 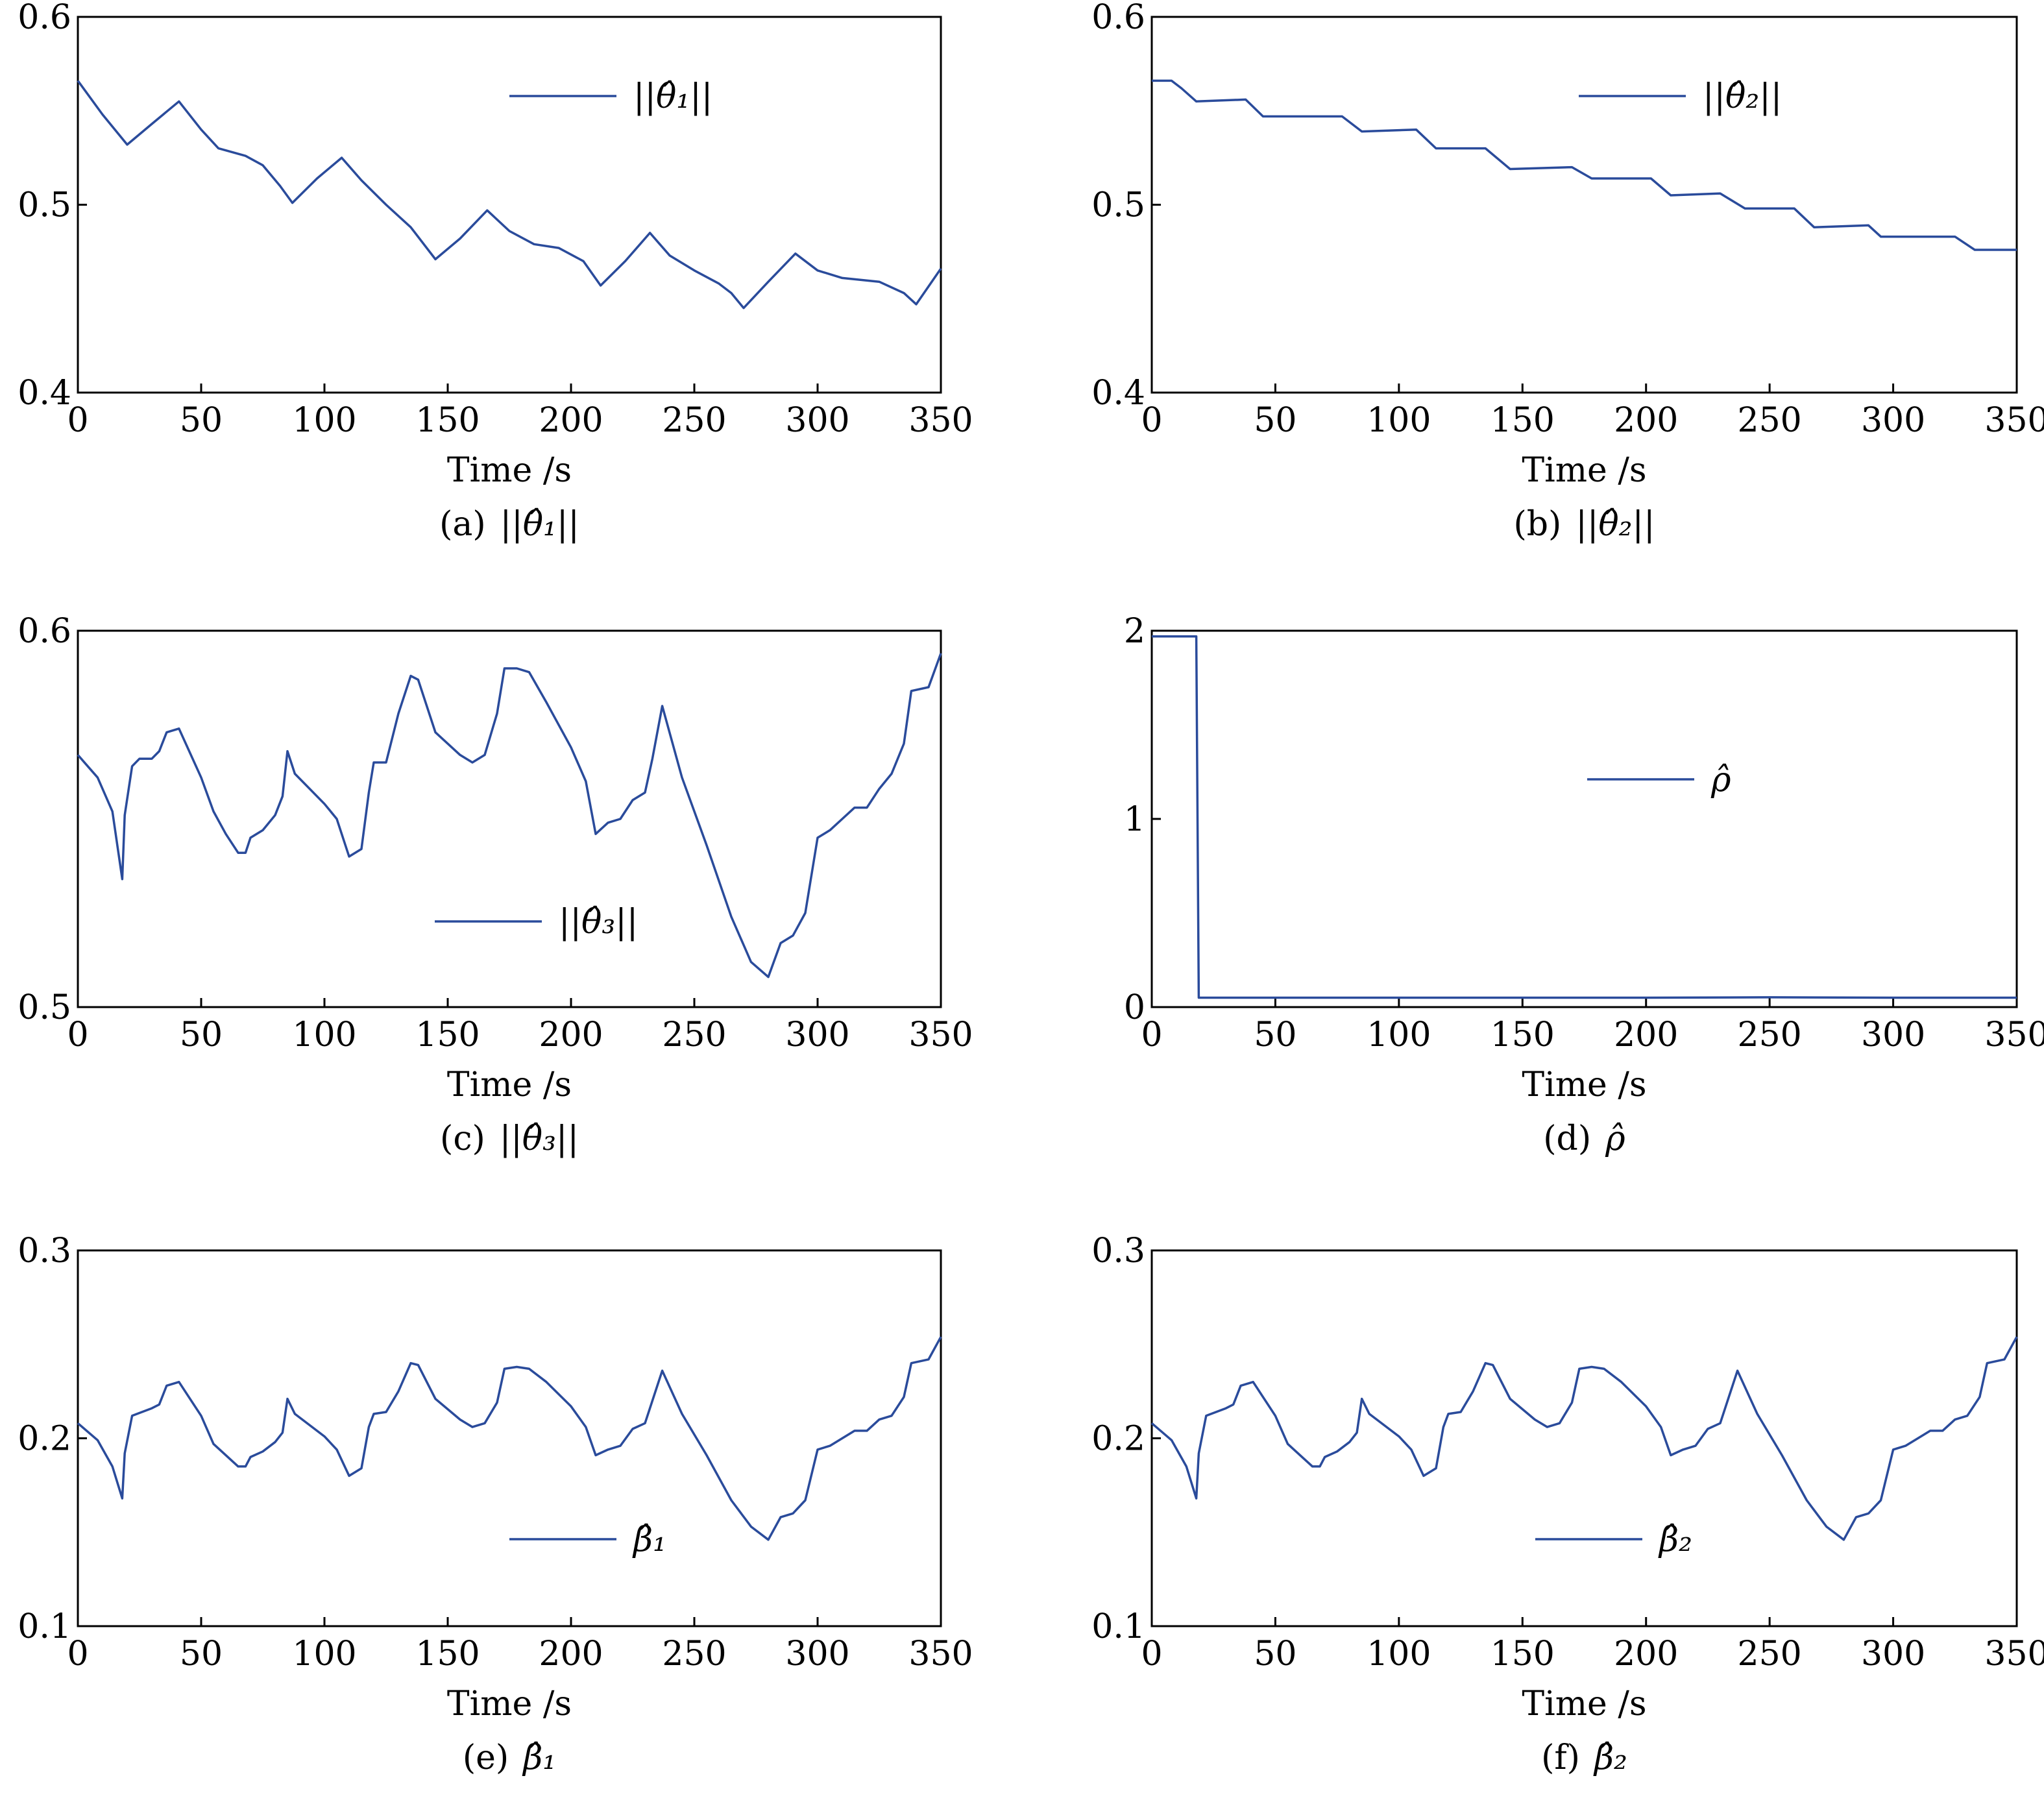 I want to click on panel-caption: (e) β̂₁, so click(x=509, y=1758).